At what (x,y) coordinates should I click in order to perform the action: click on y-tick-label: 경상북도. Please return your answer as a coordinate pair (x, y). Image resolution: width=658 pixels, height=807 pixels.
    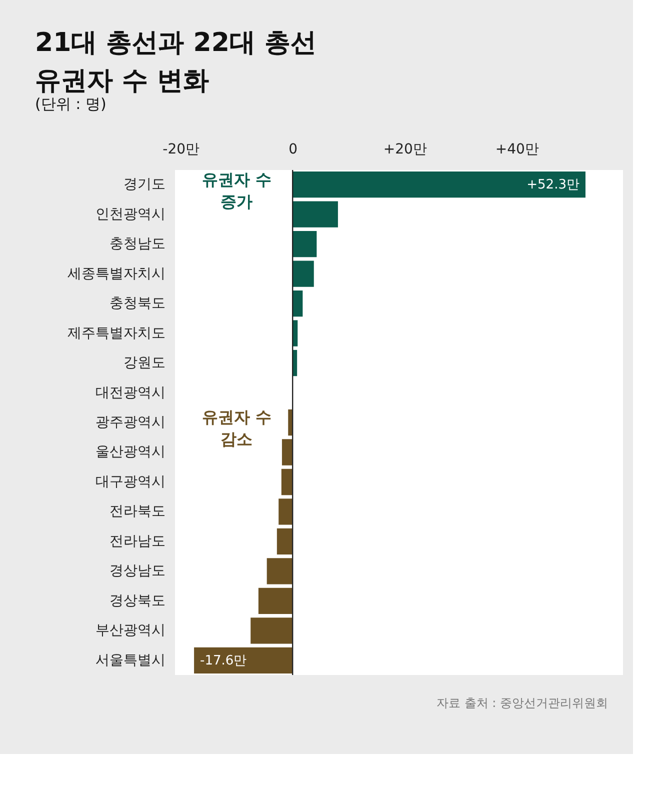
    Looking at the image, I should click on (138, 600).